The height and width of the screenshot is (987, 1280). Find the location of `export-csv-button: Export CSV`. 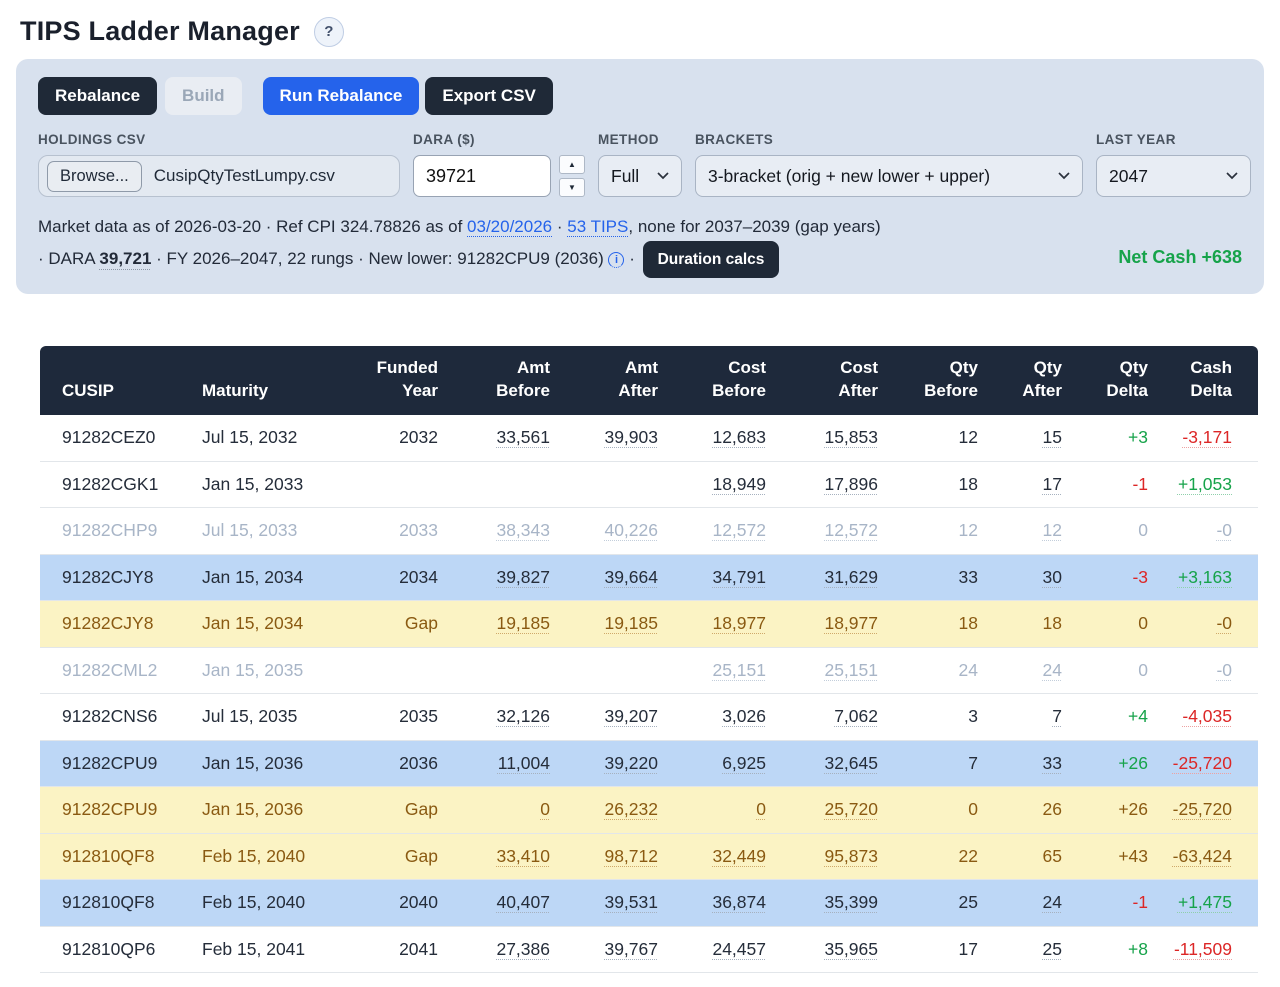

export-csv-button: Export CSV is located at coordinates (489, 96).